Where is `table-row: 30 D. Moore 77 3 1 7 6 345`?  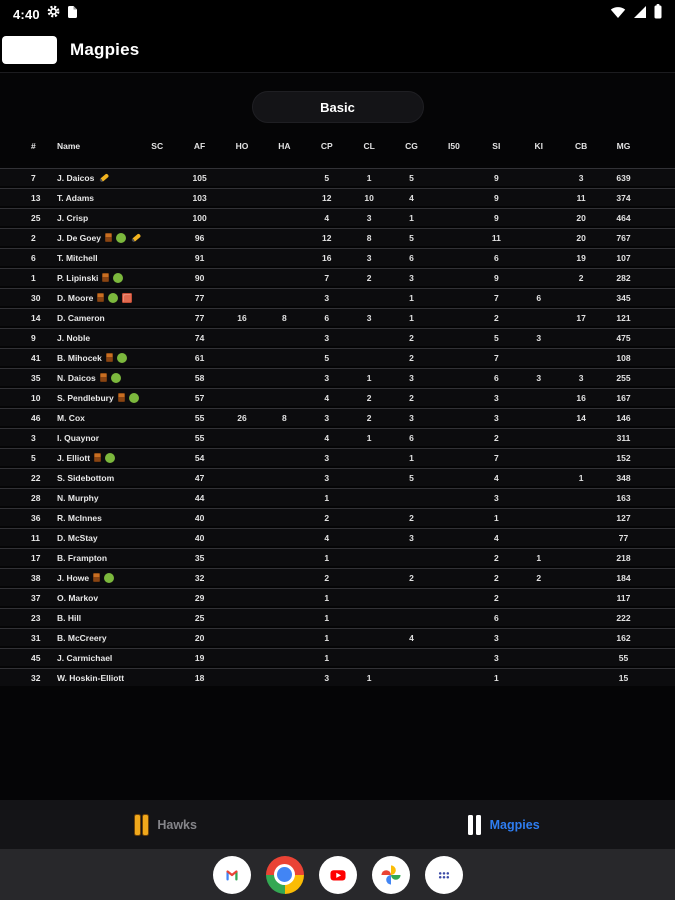
table-row: 30 D. Moore 77 3 1 7 6 345 is located at coordinates (337, 297).